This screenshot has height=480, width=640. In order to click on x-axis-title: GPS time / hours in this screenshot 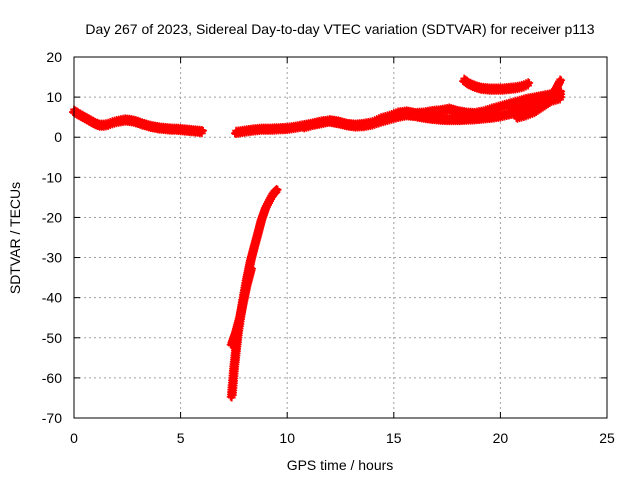, I will do `click(340, 465)`.